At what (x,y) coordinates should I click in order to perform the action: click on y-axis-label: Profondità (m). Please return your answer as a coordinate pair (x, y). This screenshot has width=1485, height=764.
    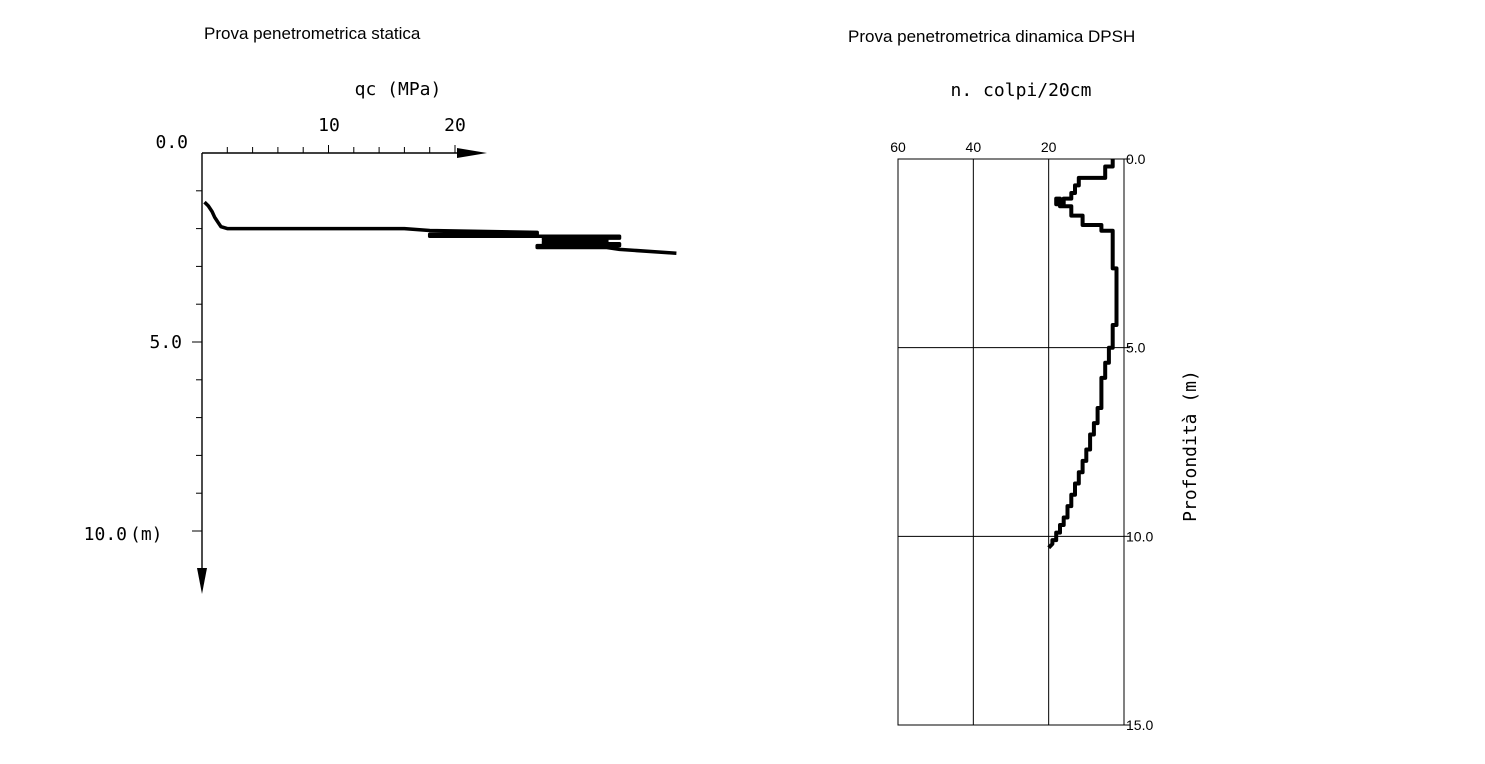
    Looking at the image, I should click on (1190, 446).